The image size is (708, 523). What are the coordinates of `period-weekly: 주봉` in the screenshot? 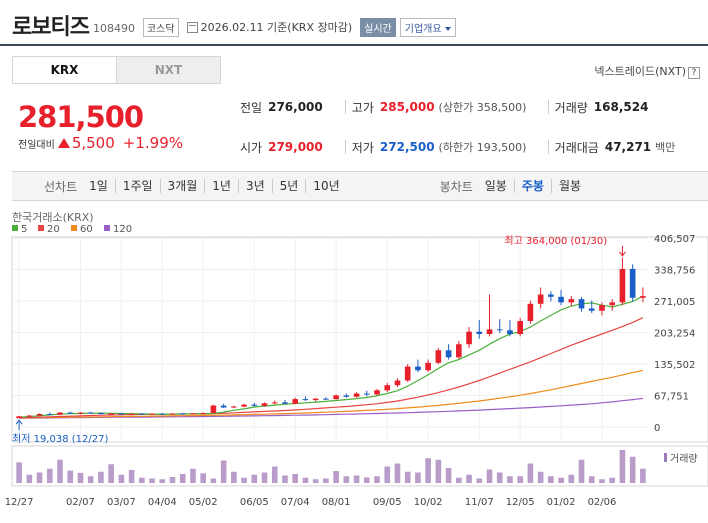 It's located at (528, 186).